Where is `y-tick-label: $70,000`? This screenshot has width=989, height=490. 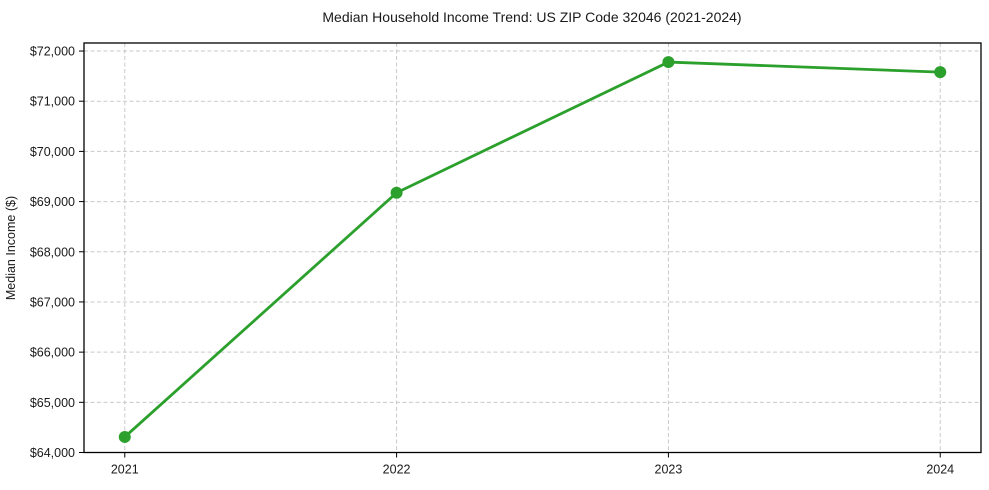
y-tick-label: $70,000 is located at coordinates (52, 152).